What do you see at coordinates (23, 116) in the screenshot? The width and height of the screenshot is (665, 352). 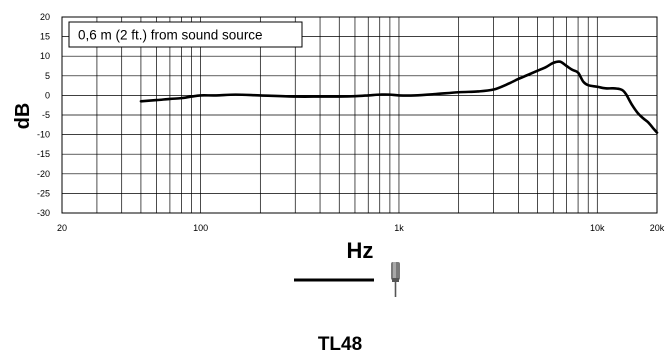 I see `y-axis-title: dB` at bounding box center [23, 116].